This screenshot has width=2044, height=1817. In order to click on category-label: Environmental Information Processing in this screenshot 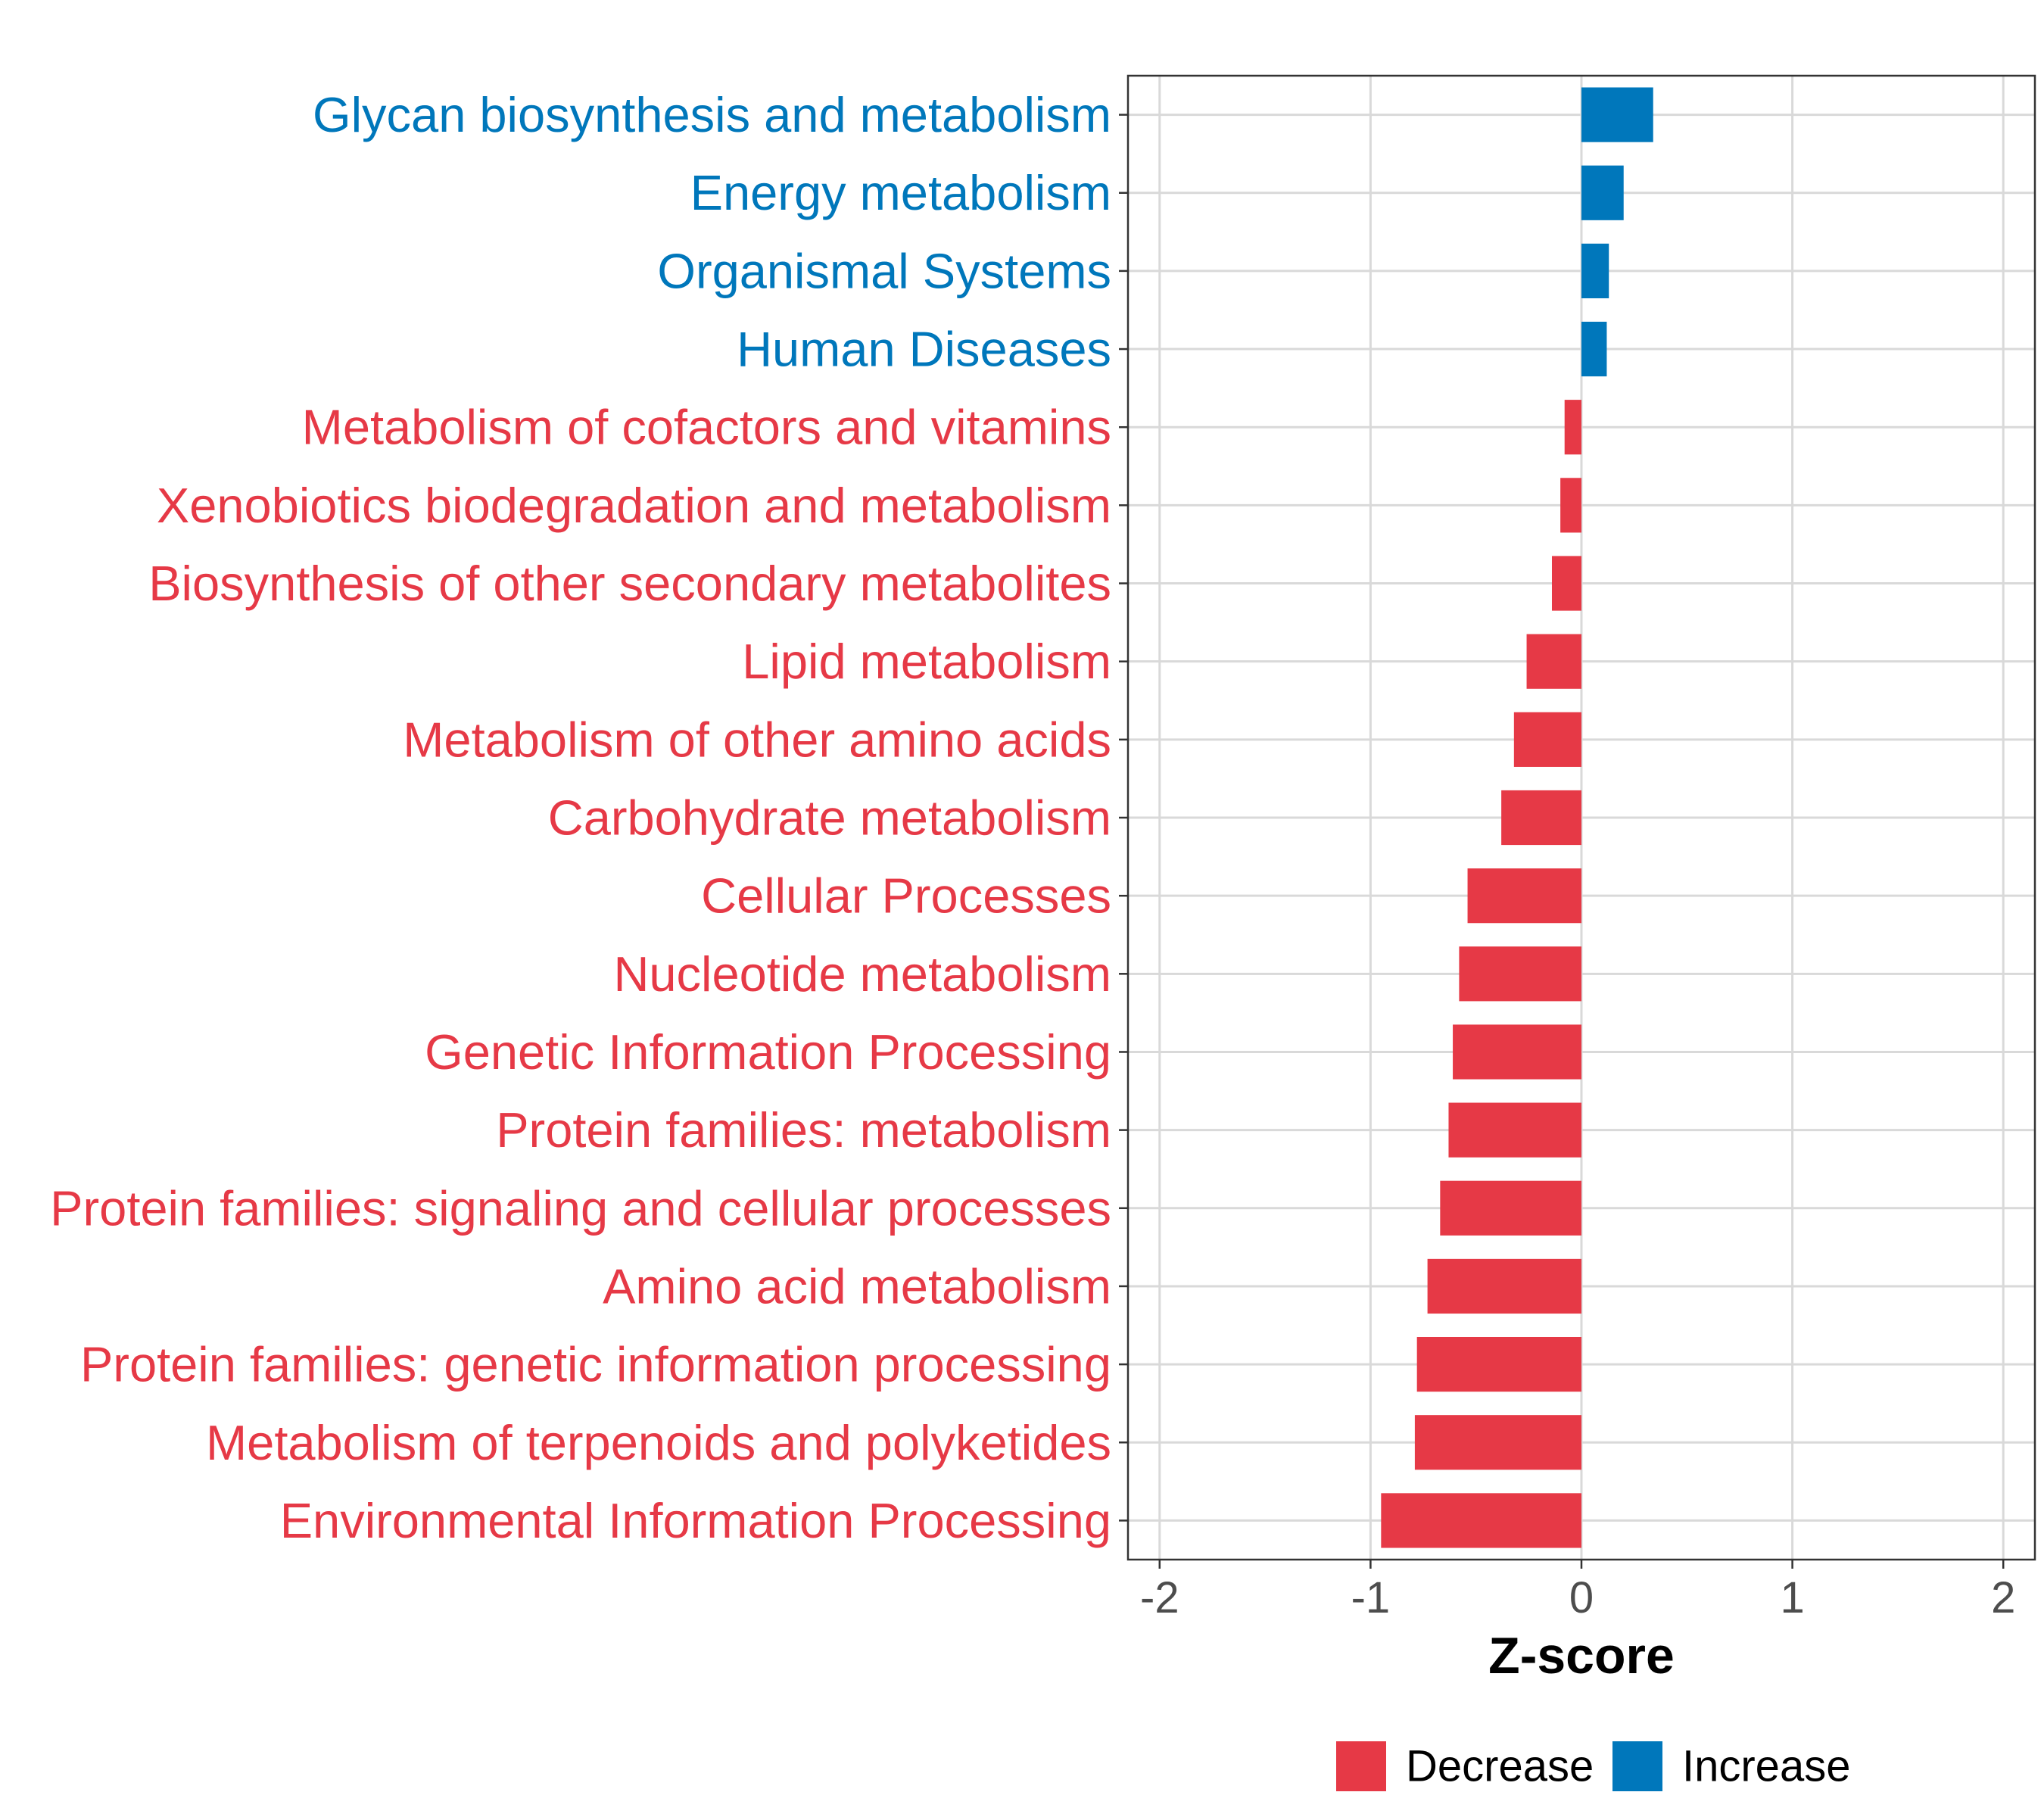, I will do `click(695, 1520)`.